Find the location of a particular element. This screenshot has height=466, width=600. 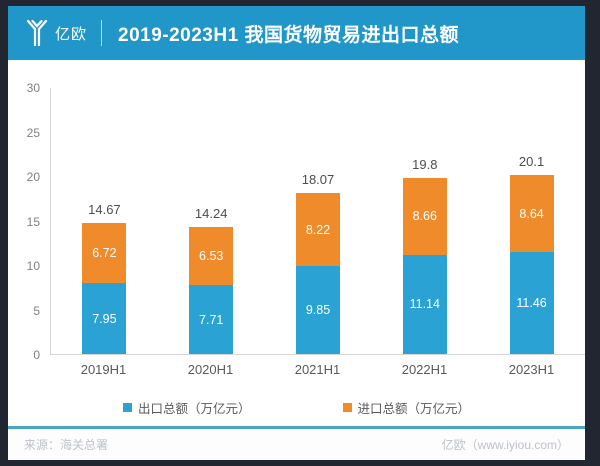

bar-group-2019H1: 6.72 7.95 14.67 is located at coordinates (104, 221).